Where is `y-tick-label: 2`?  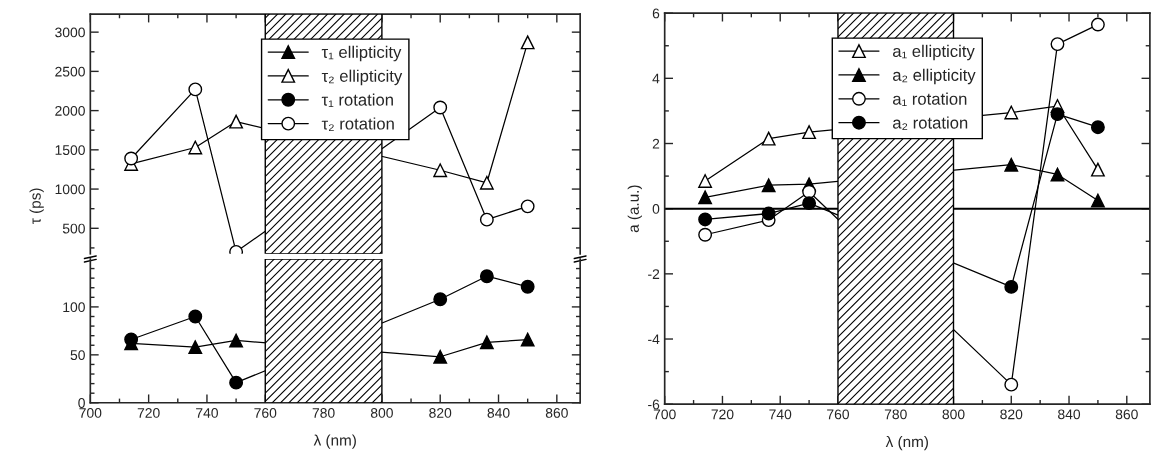
y-tick-label: 2 is located at coordinates (656, 143).